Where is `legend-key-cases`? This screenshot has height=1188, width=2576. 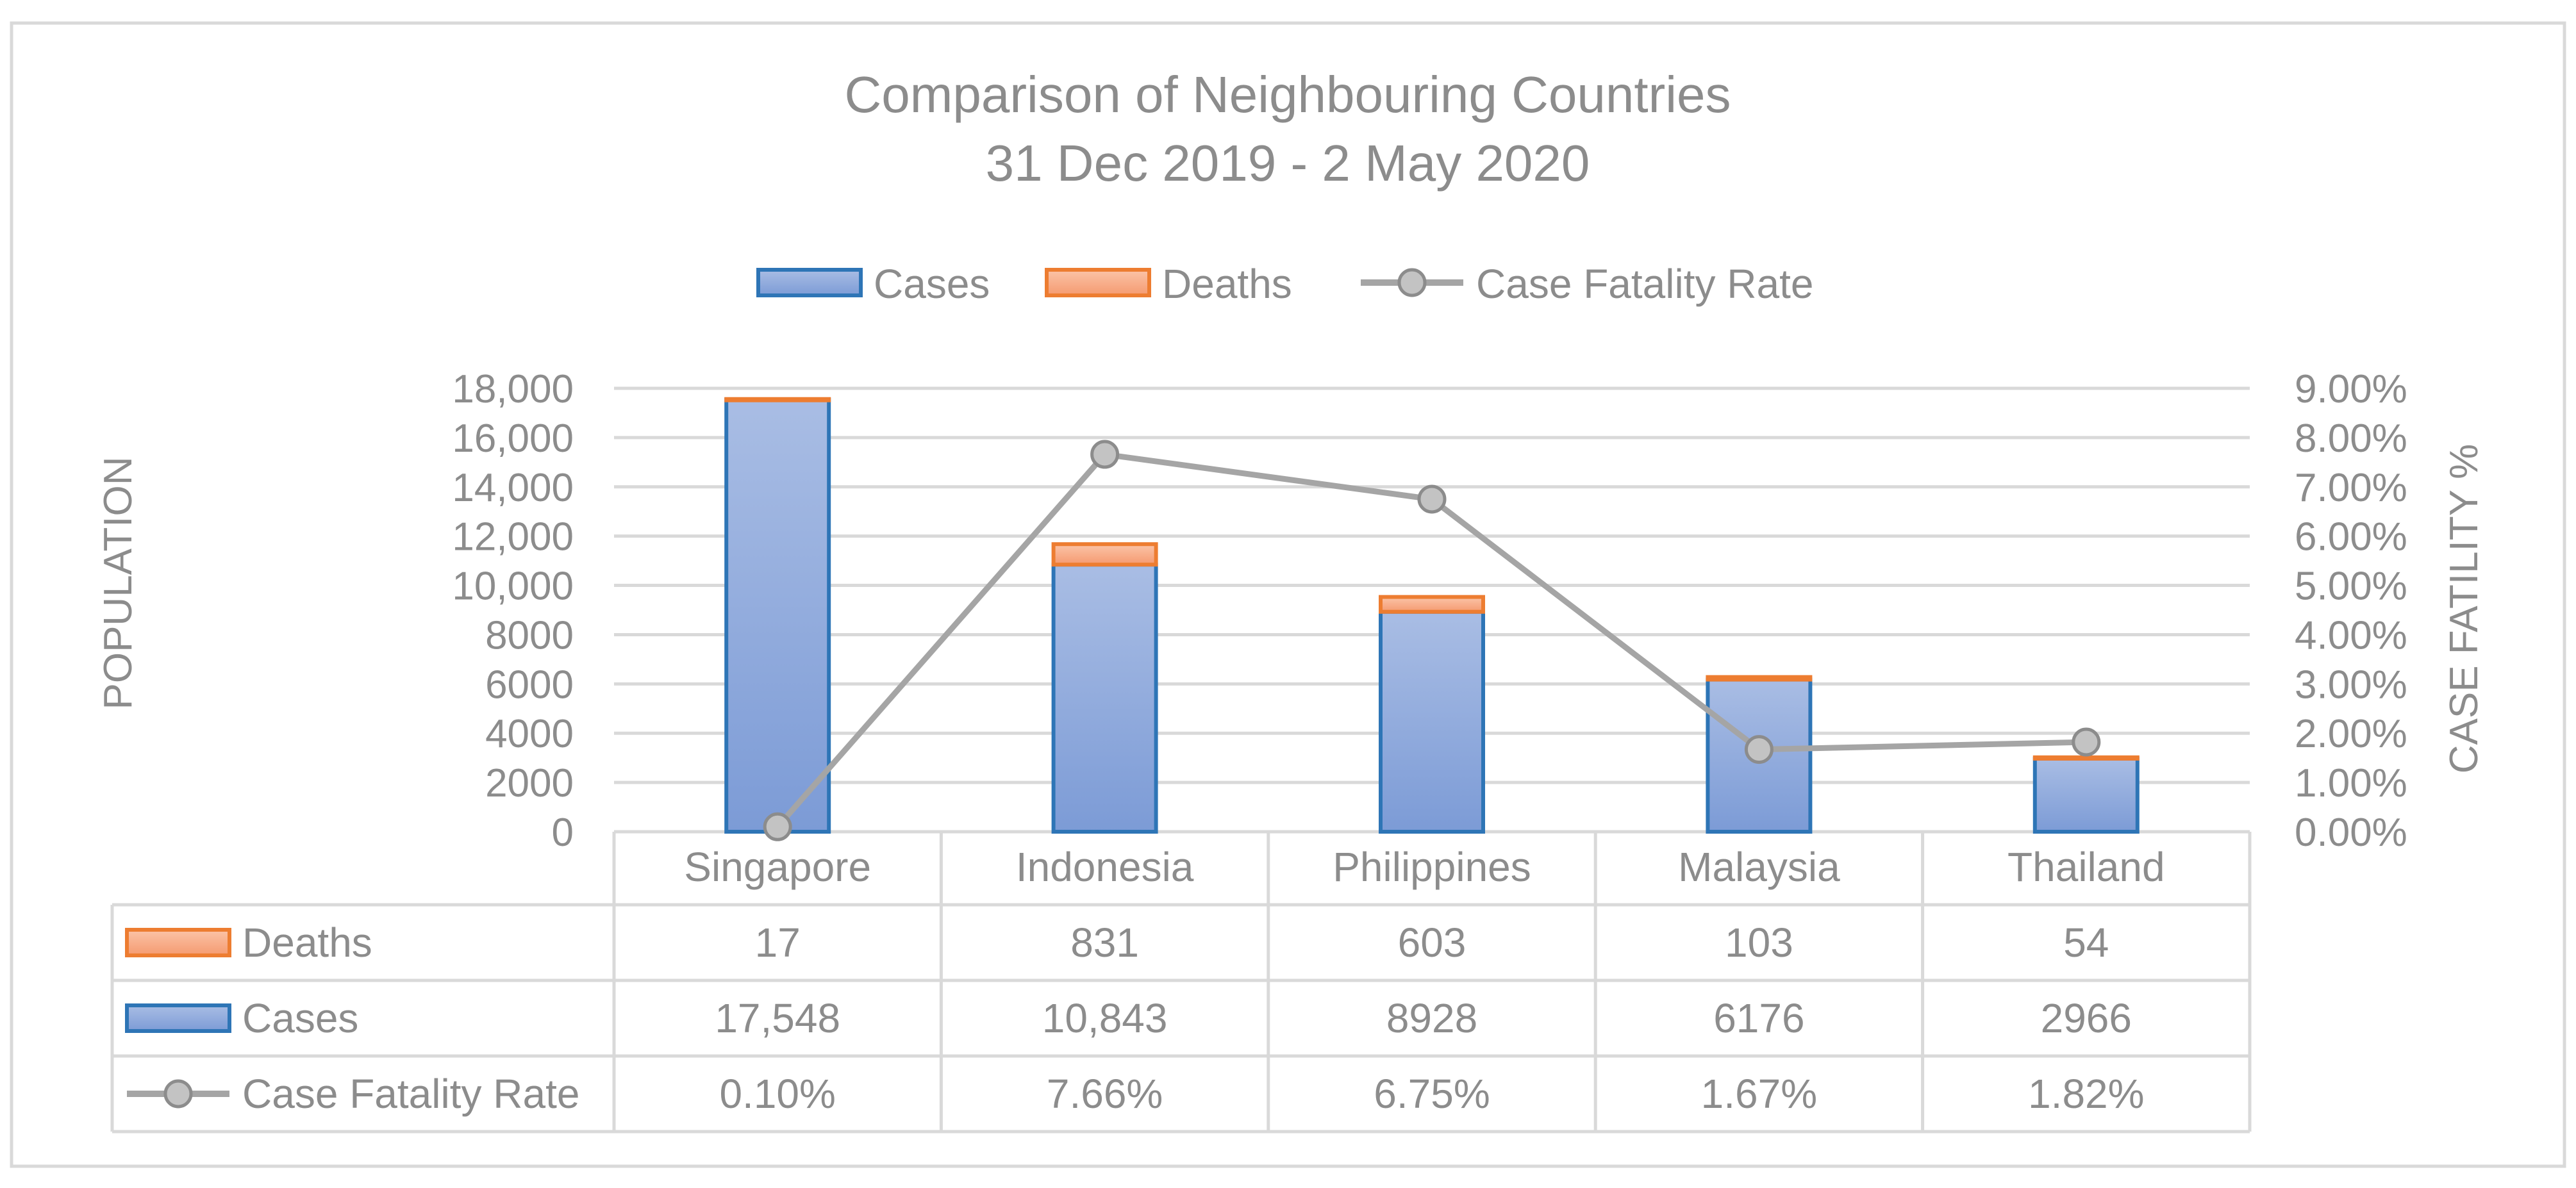
legend-key-cases is located at coordinates (810, 282).